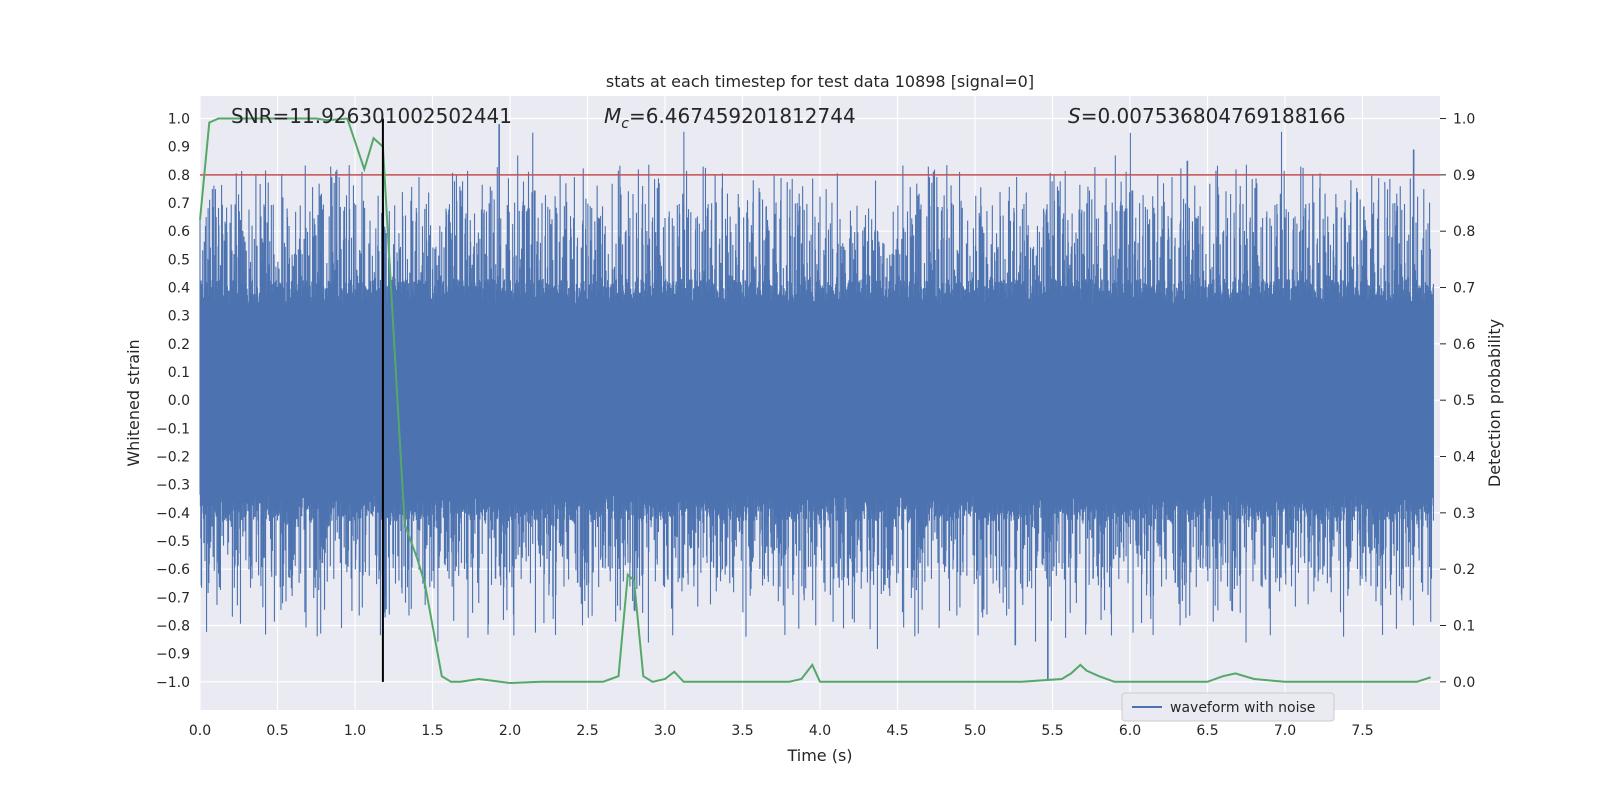  What do you see at coordinates (612, 116) in the screenshot?
I see `mc-symbol: M` at bounding box center [612, 116].